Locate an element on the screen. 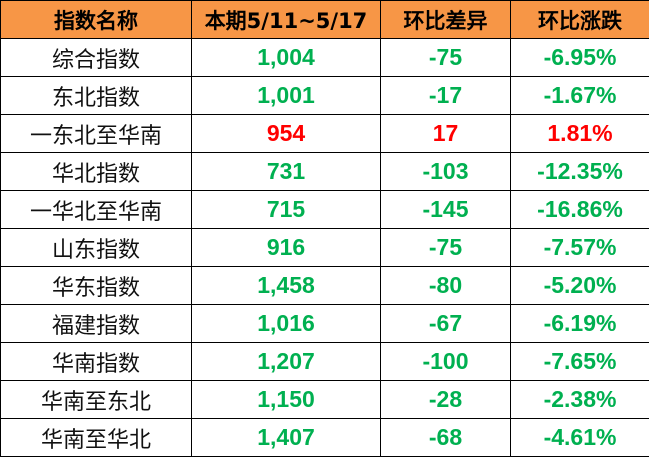  row-name: 福建指数 is located at coordinates (96, 323).